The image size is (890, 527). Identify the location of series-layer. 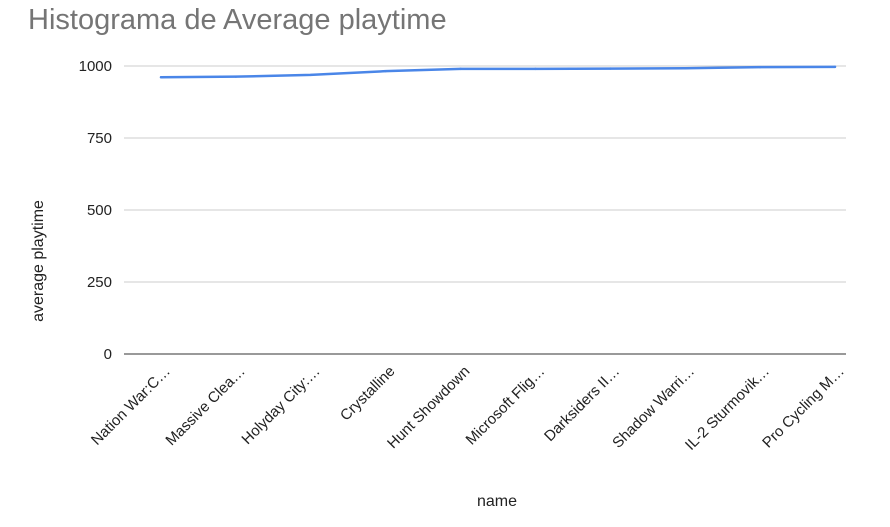
(498, 72).